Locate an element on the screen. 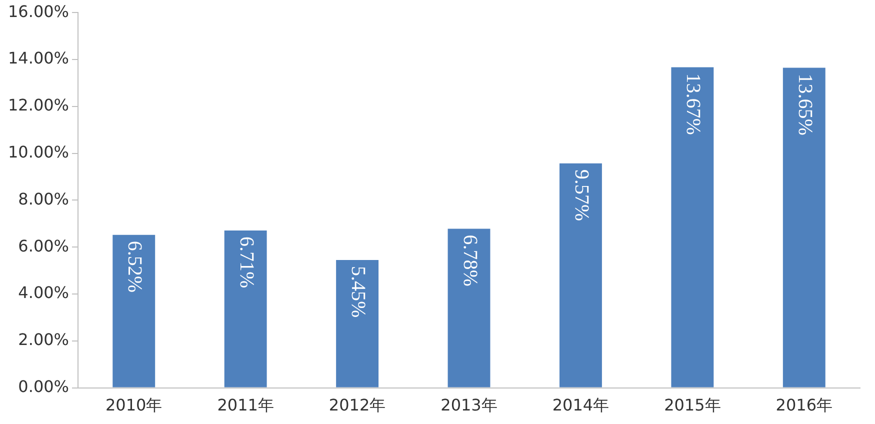  x-tick-label: 2010年 is located at coordinates (134, 405).